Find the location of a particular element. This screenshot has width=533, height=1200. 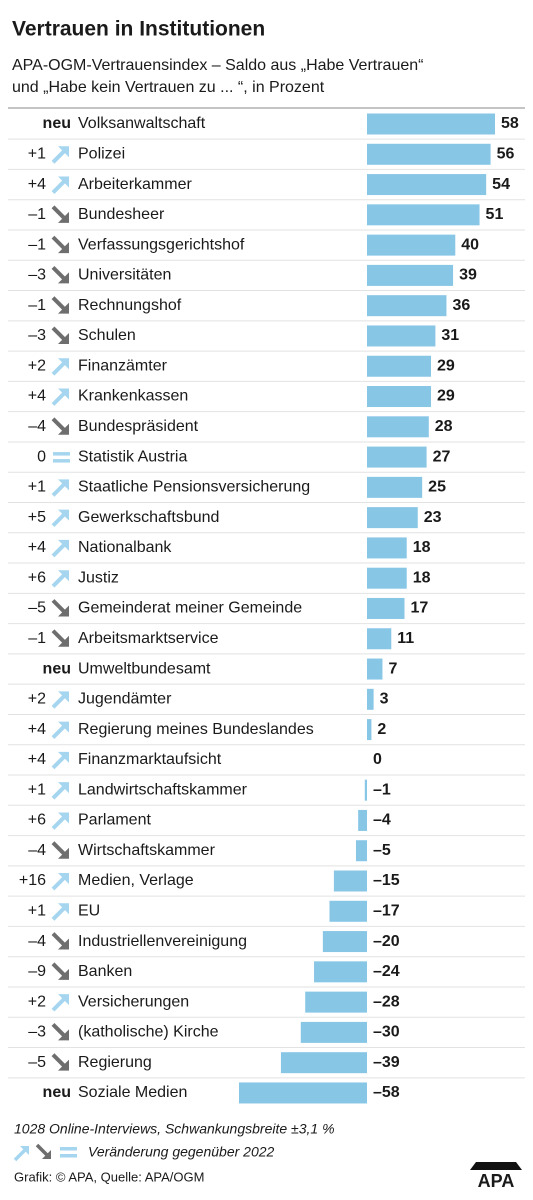

value-label: –20 is located at coordinates (386, 941).